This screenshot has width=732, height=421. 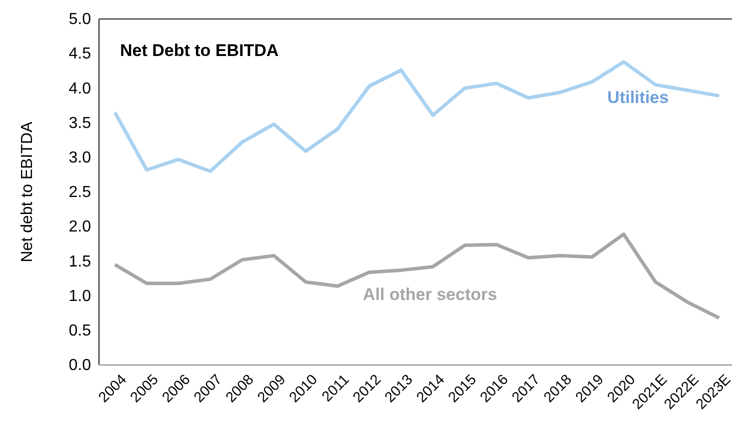 I want to click on y-tick-label: 3.0, so click(x=80, y=158).